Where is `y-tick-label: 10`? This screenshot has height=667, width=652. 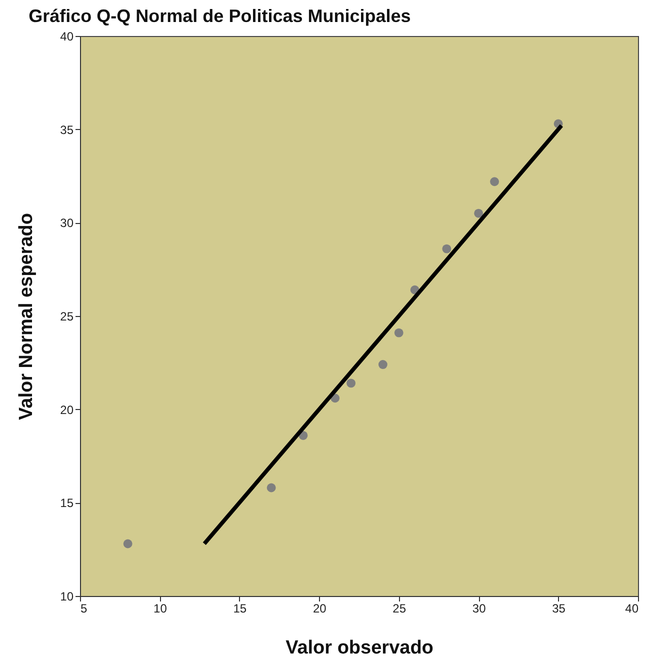
y-tick-label: 10 is located at coordinates (67, 597).